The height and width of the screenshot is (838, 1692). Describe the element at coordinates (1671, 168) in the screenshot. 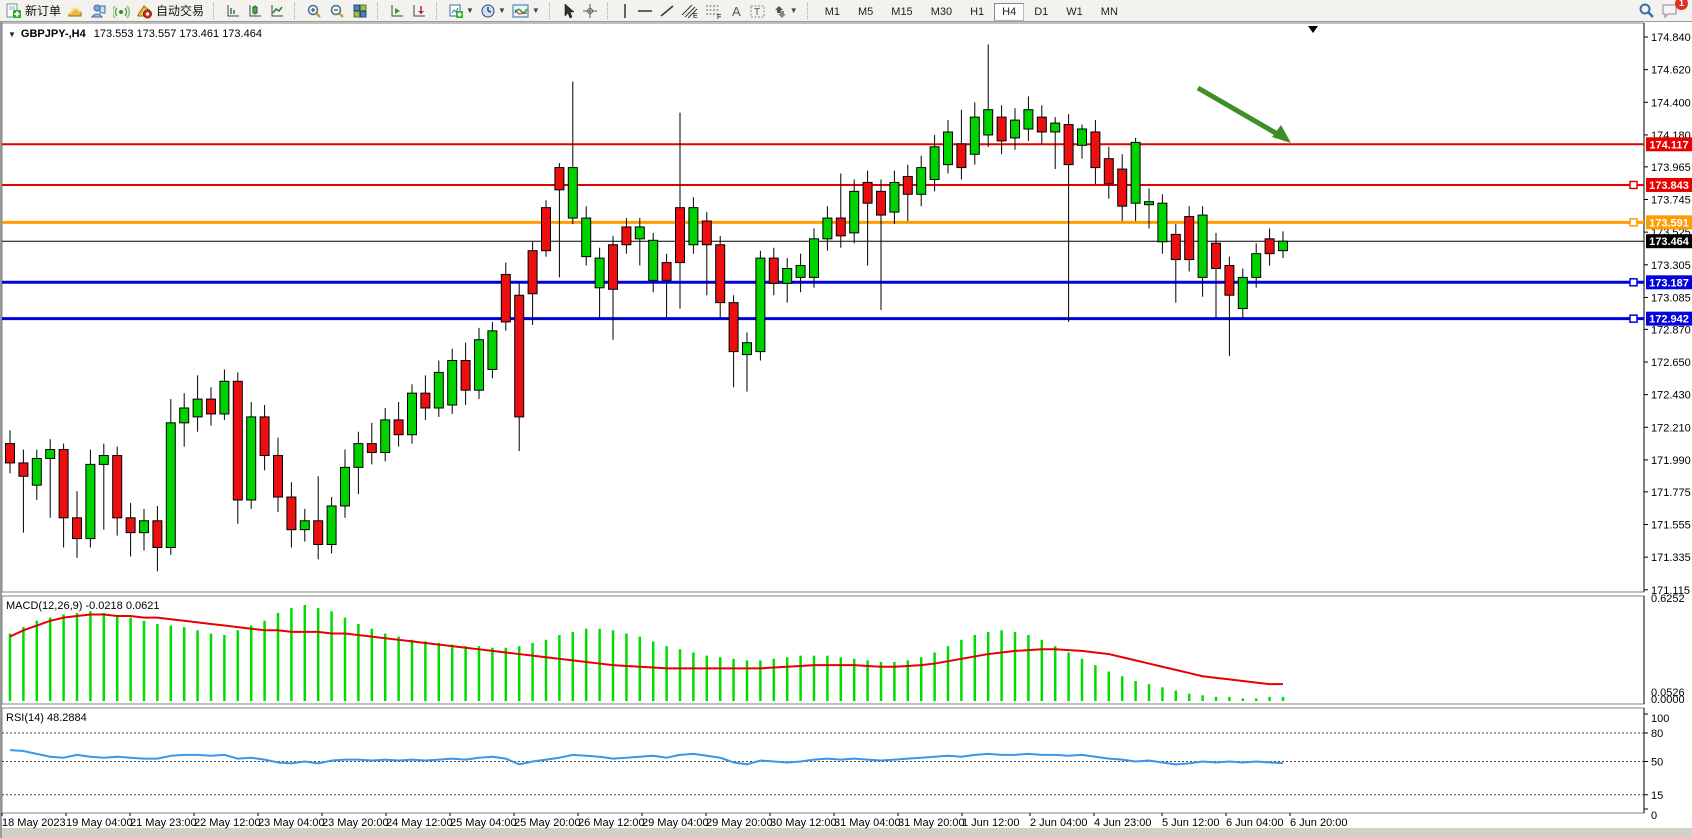

I see `svg-text: 173.965` at that location.